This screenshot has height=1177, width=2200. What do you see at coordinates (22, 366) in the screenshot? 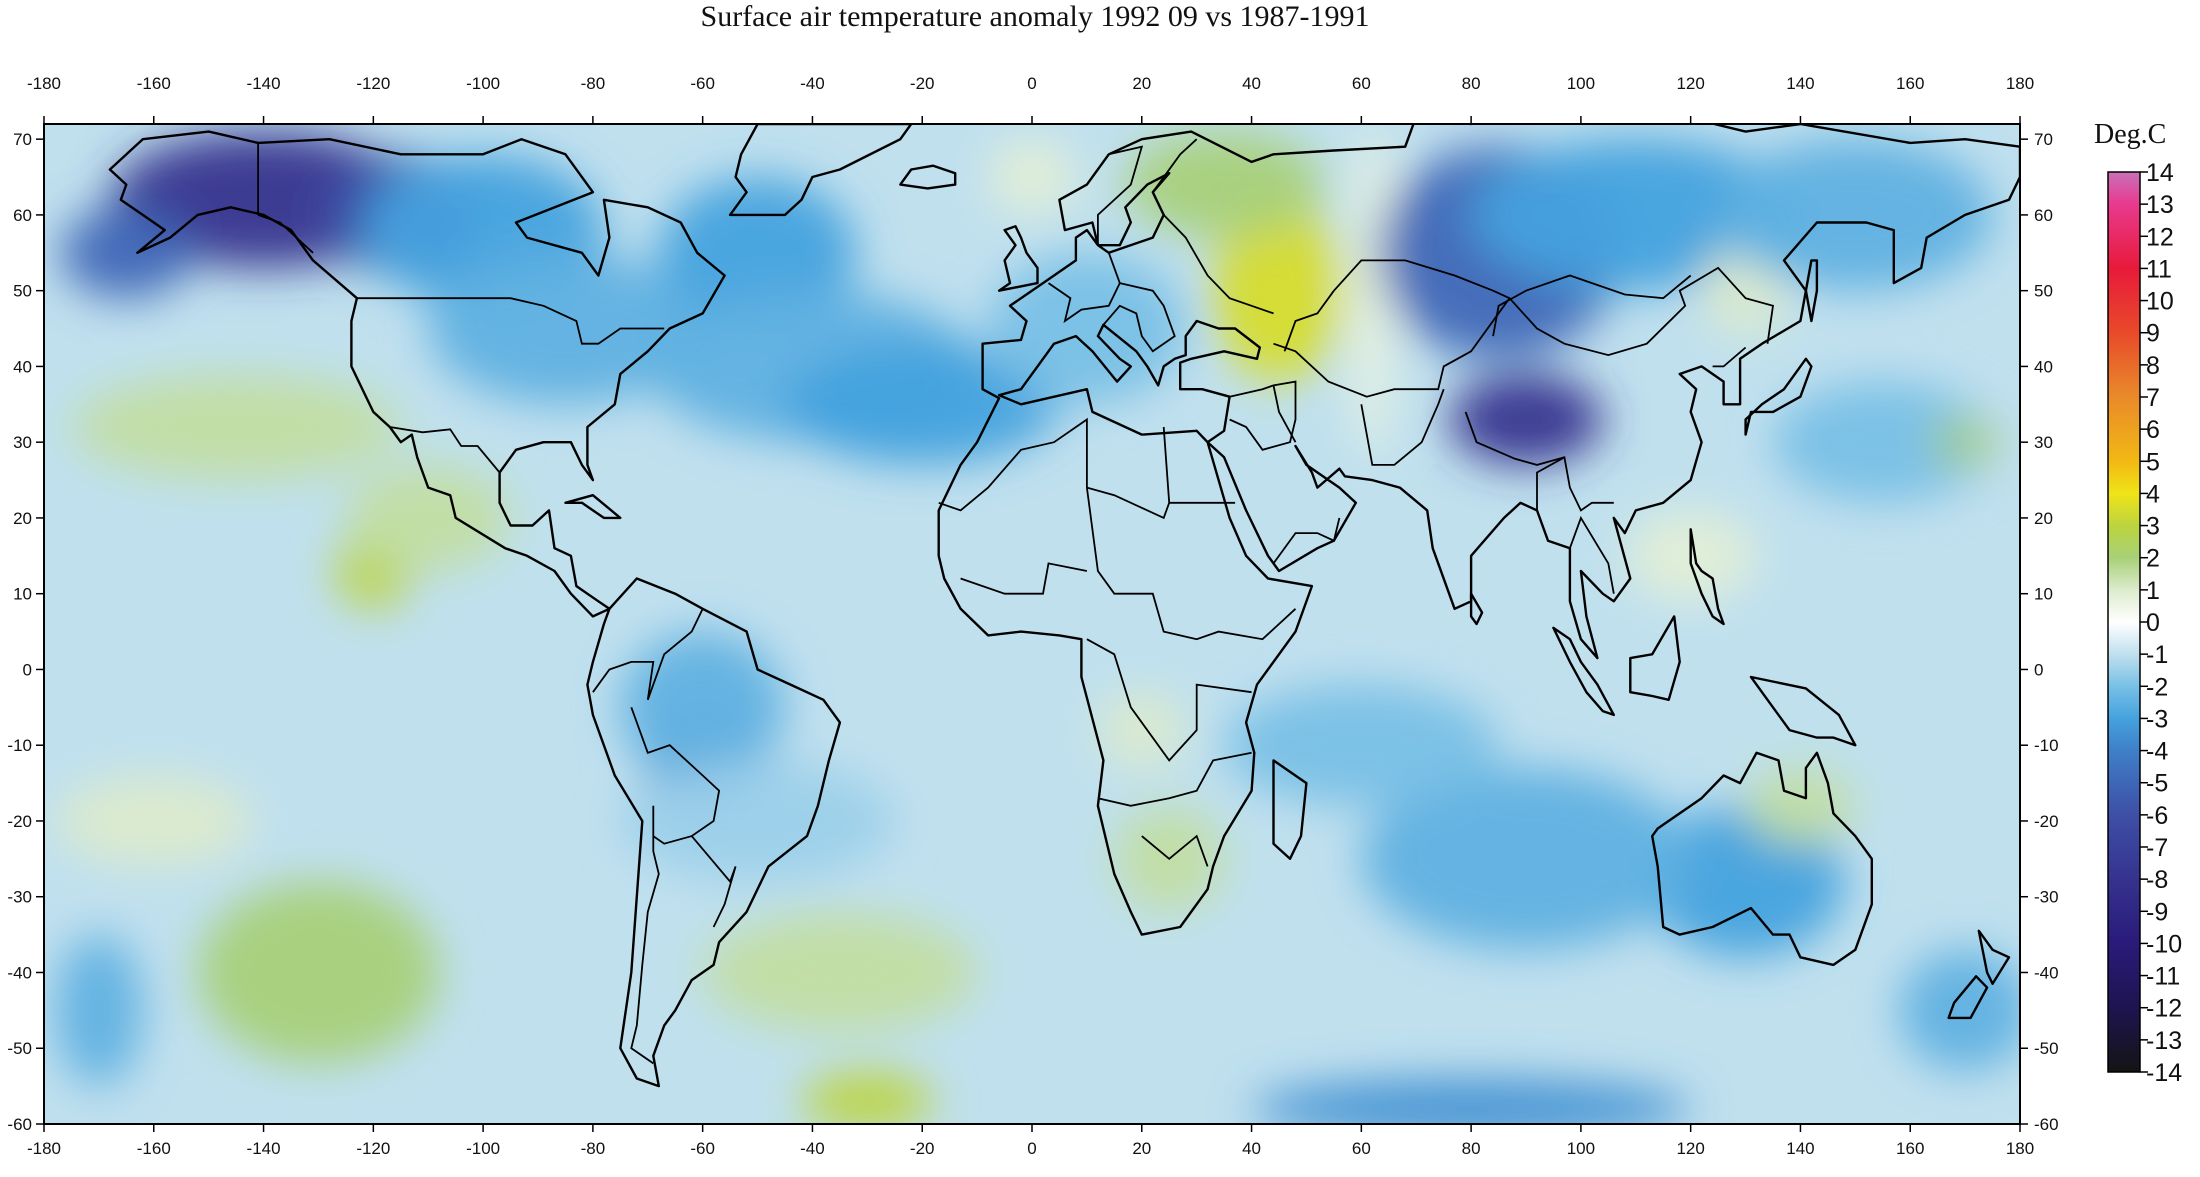
I see `lat-label-left: 40` at bounding box center [22, 366].